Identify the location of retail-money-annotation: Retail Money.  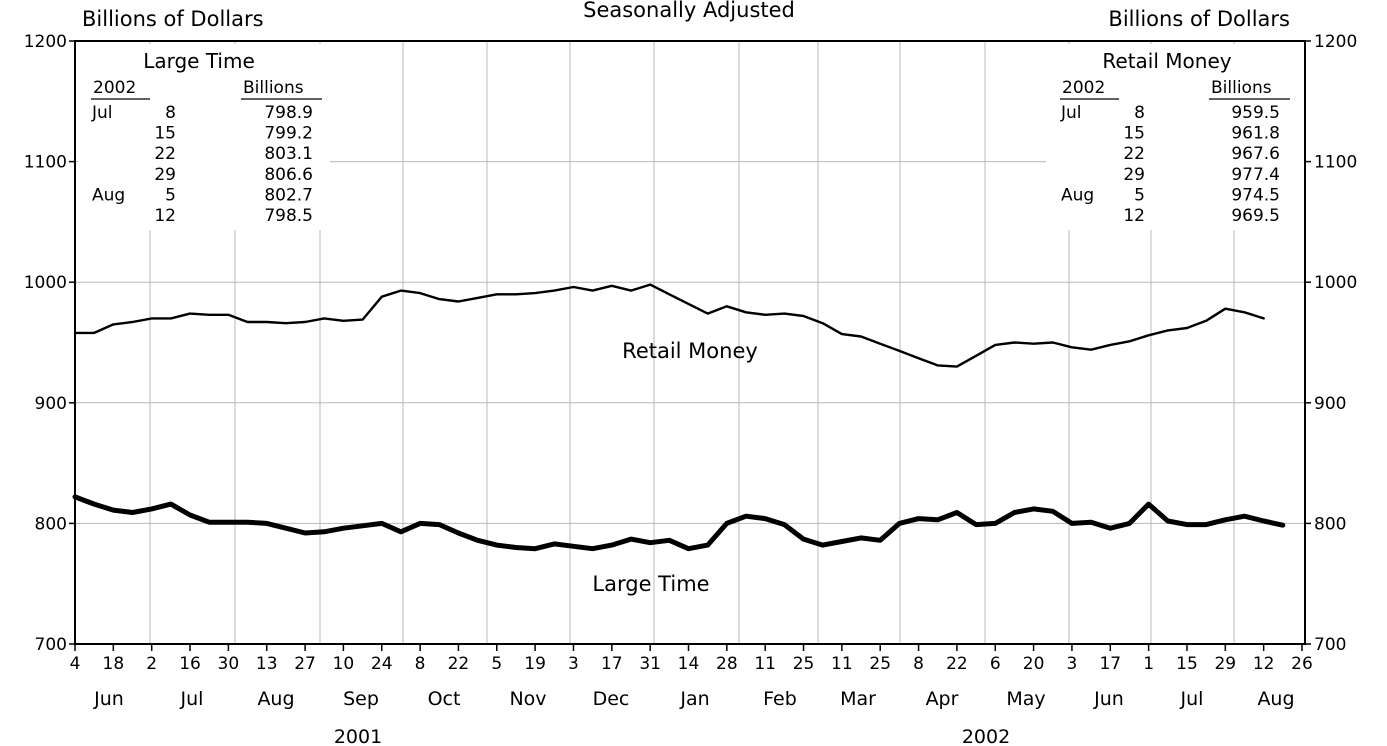
(690, 351).